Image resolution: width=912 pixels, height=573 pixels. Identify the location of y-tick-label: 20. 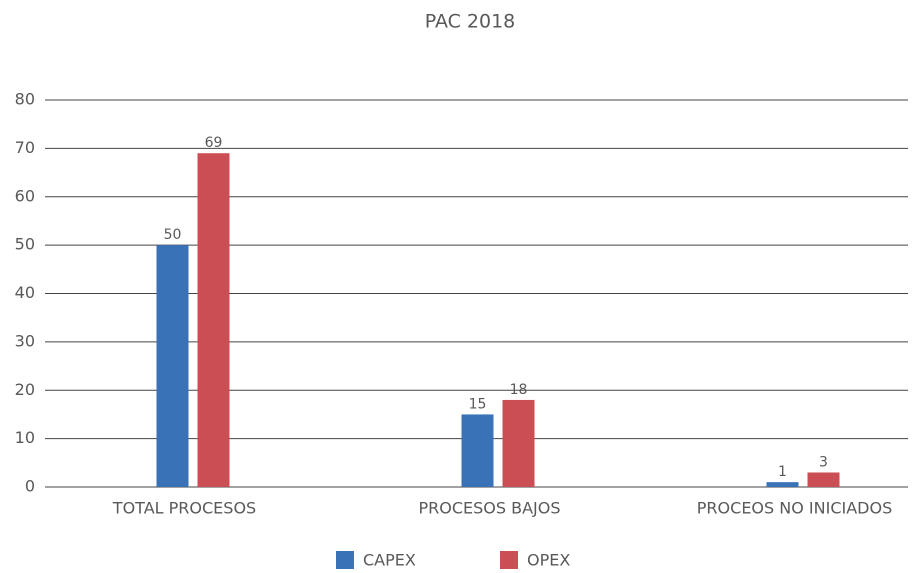
(25, 389).